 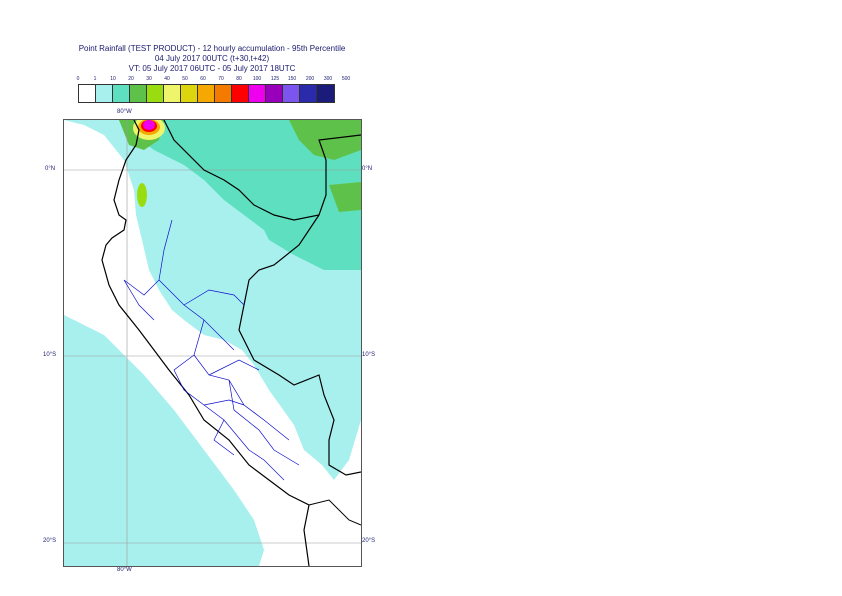 What do you see at coordinates (149, 79) in the screenshot?
I see `legend-tick: 30` at bounding box center [149, 79].